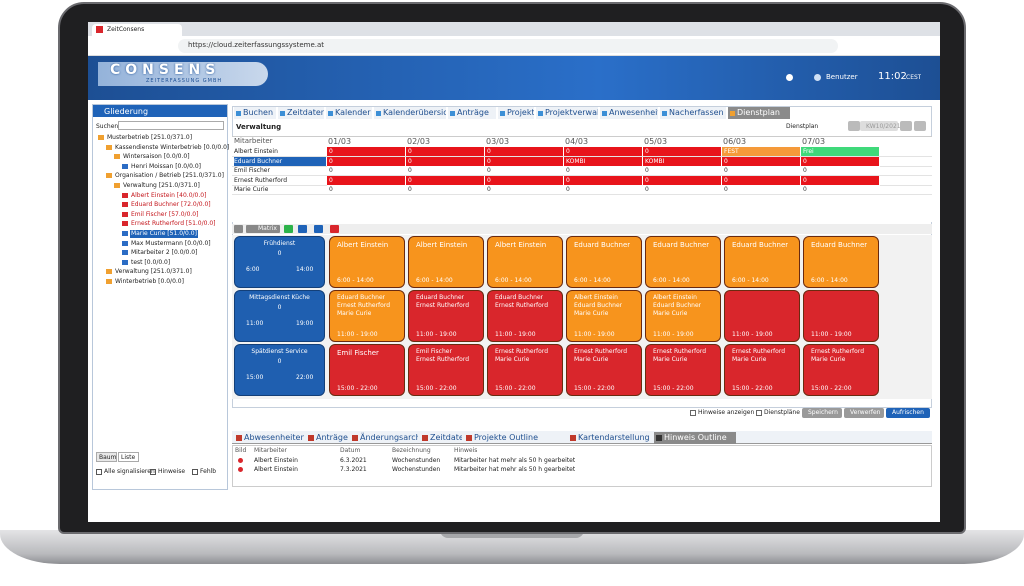 Image resolution: width=1024 pixels, height=586 pixels. I want to click on main-tab: Kalender, so click(349, 113).